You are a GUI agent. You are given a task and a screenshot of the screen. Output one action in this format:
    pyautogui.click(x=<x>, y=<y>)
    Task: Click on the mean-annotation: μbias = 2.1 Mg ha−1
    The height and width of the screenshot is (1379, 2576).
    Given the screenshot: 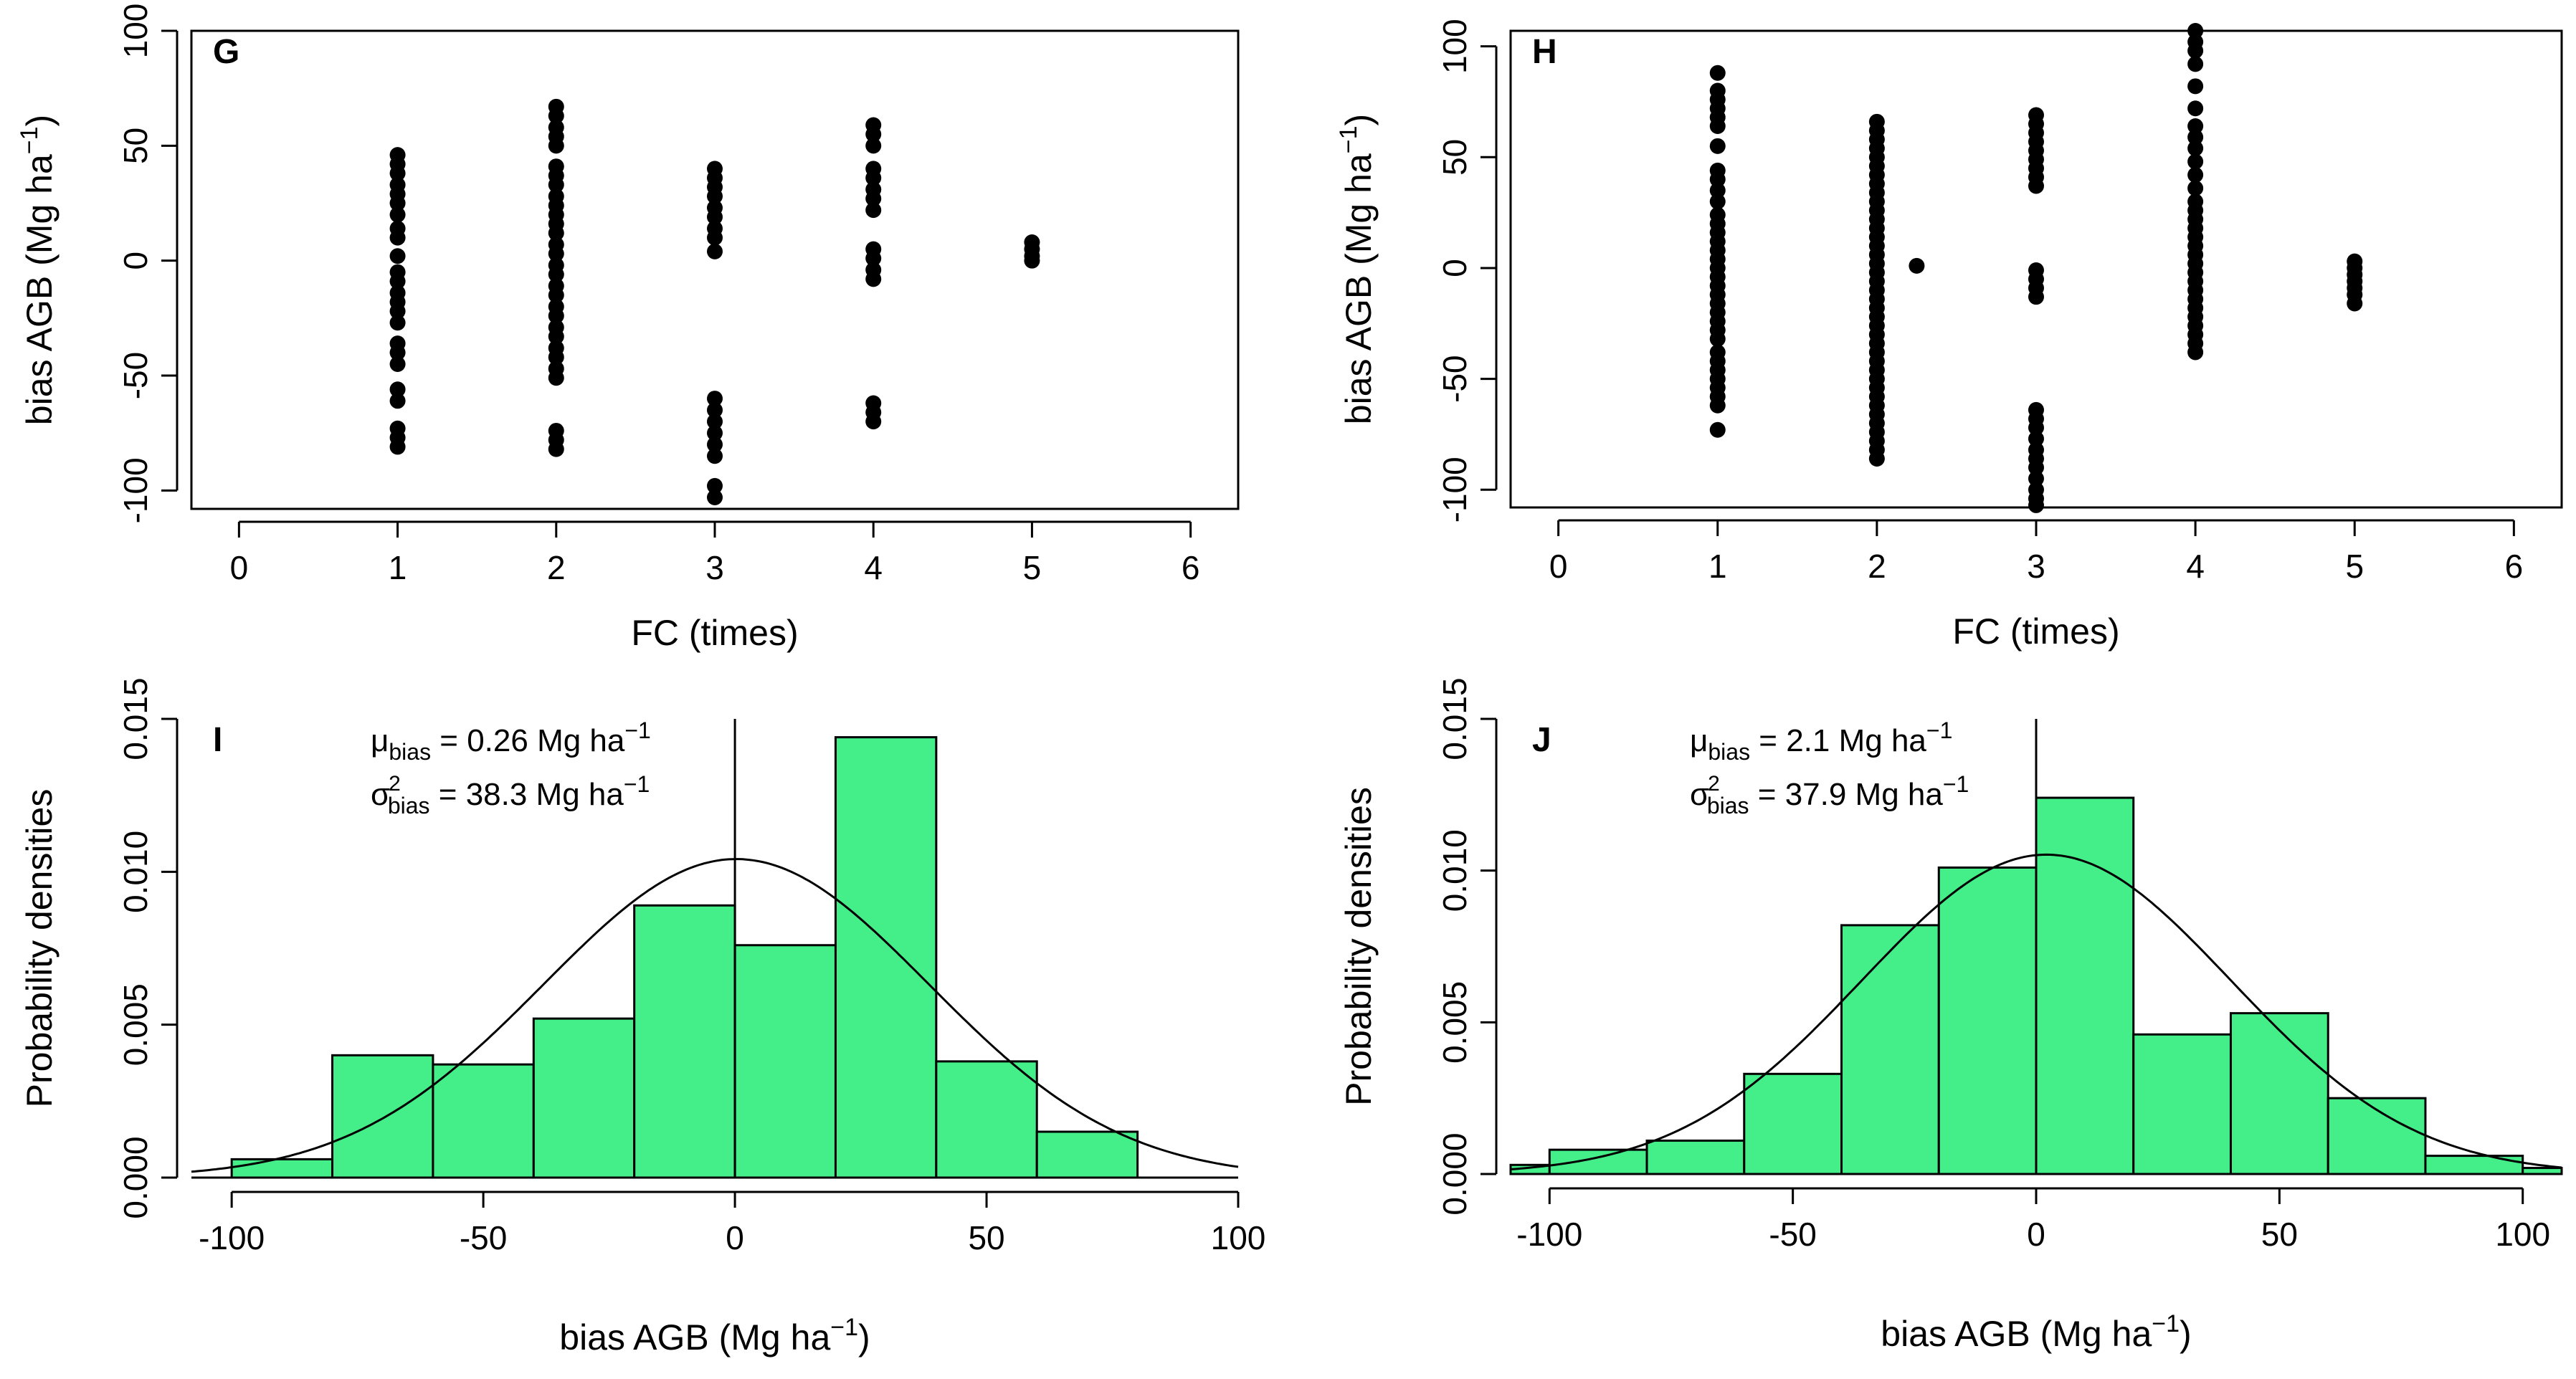 What is the action you would take?
    pyautogui.click(x=1821, y=741)
    